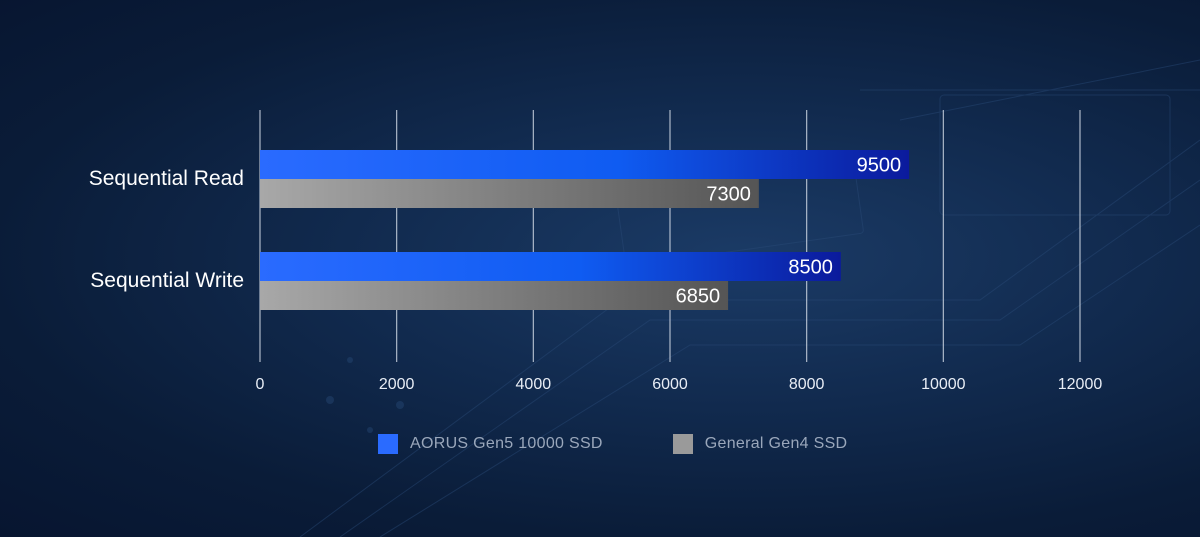  Describe the element at coordinates (807, 384) in the screenshot. I see `x-tick-label: 8000` at that location.